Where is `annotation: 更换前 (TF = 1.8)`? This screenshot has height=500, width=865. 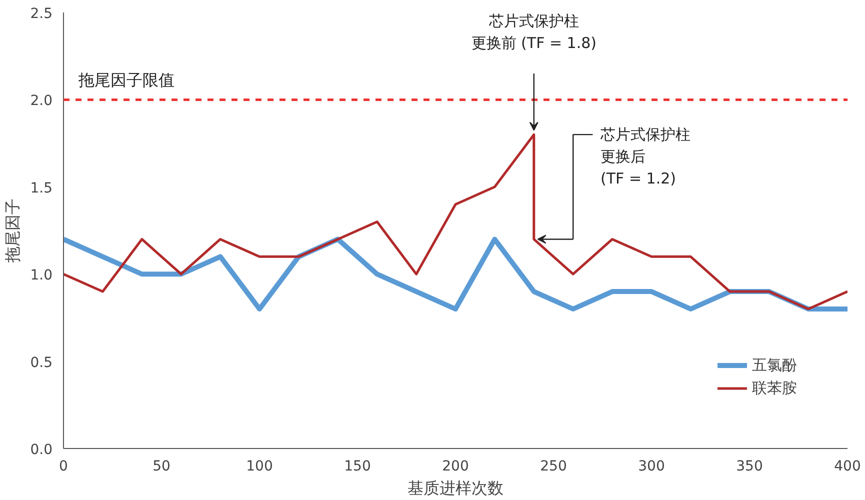 annotation: 更换前 (TF = 1.8) is located at coordinates (534, 43).